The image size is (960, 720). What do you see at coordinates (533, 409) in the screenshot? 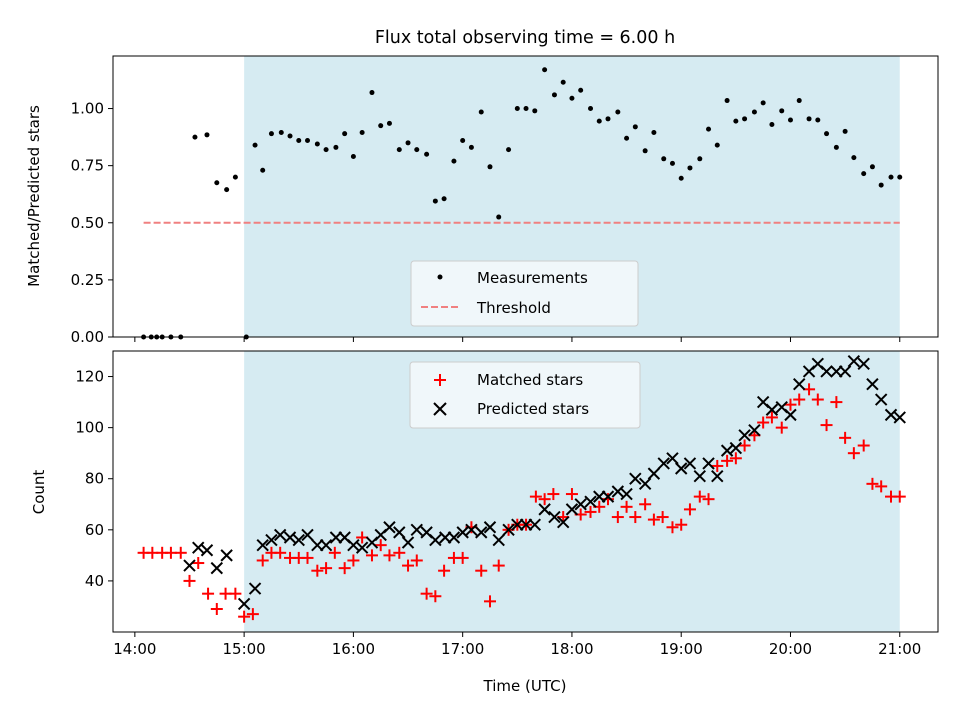
I see `predicted-legend-label: Predicted stars` at bounding box center [533, 409].